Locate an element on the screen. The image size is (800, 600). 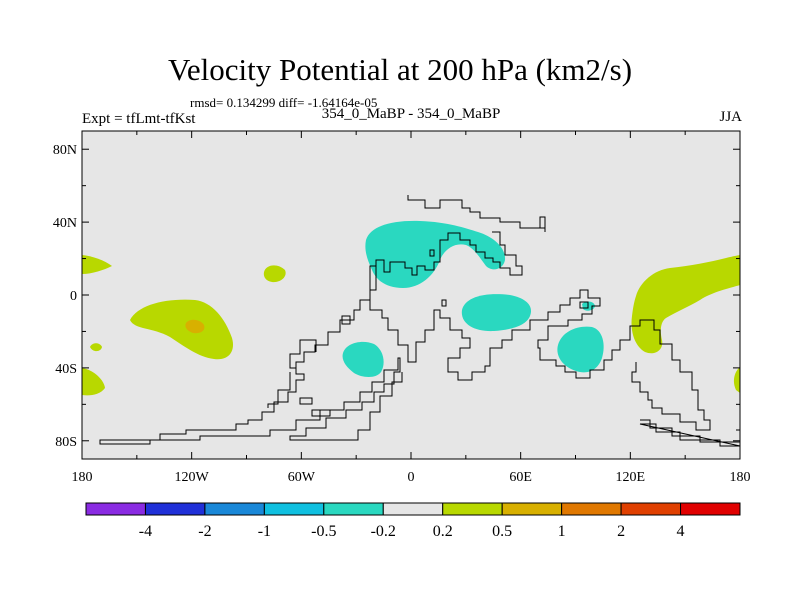
contour-fill-eurasia-negative is located at coordinates (435, 254).